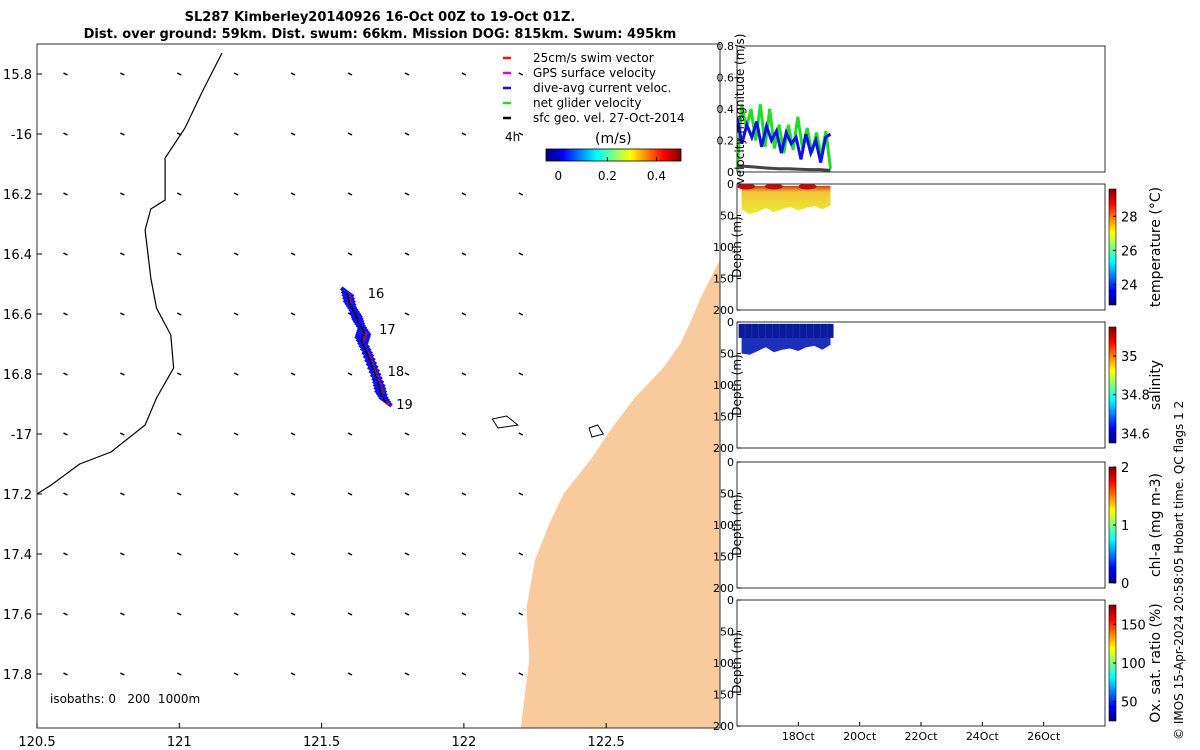 The width and height of the screenshot is (1200, 750). I want to click on map-x-tick-label: 122.5, so click(606, 742).